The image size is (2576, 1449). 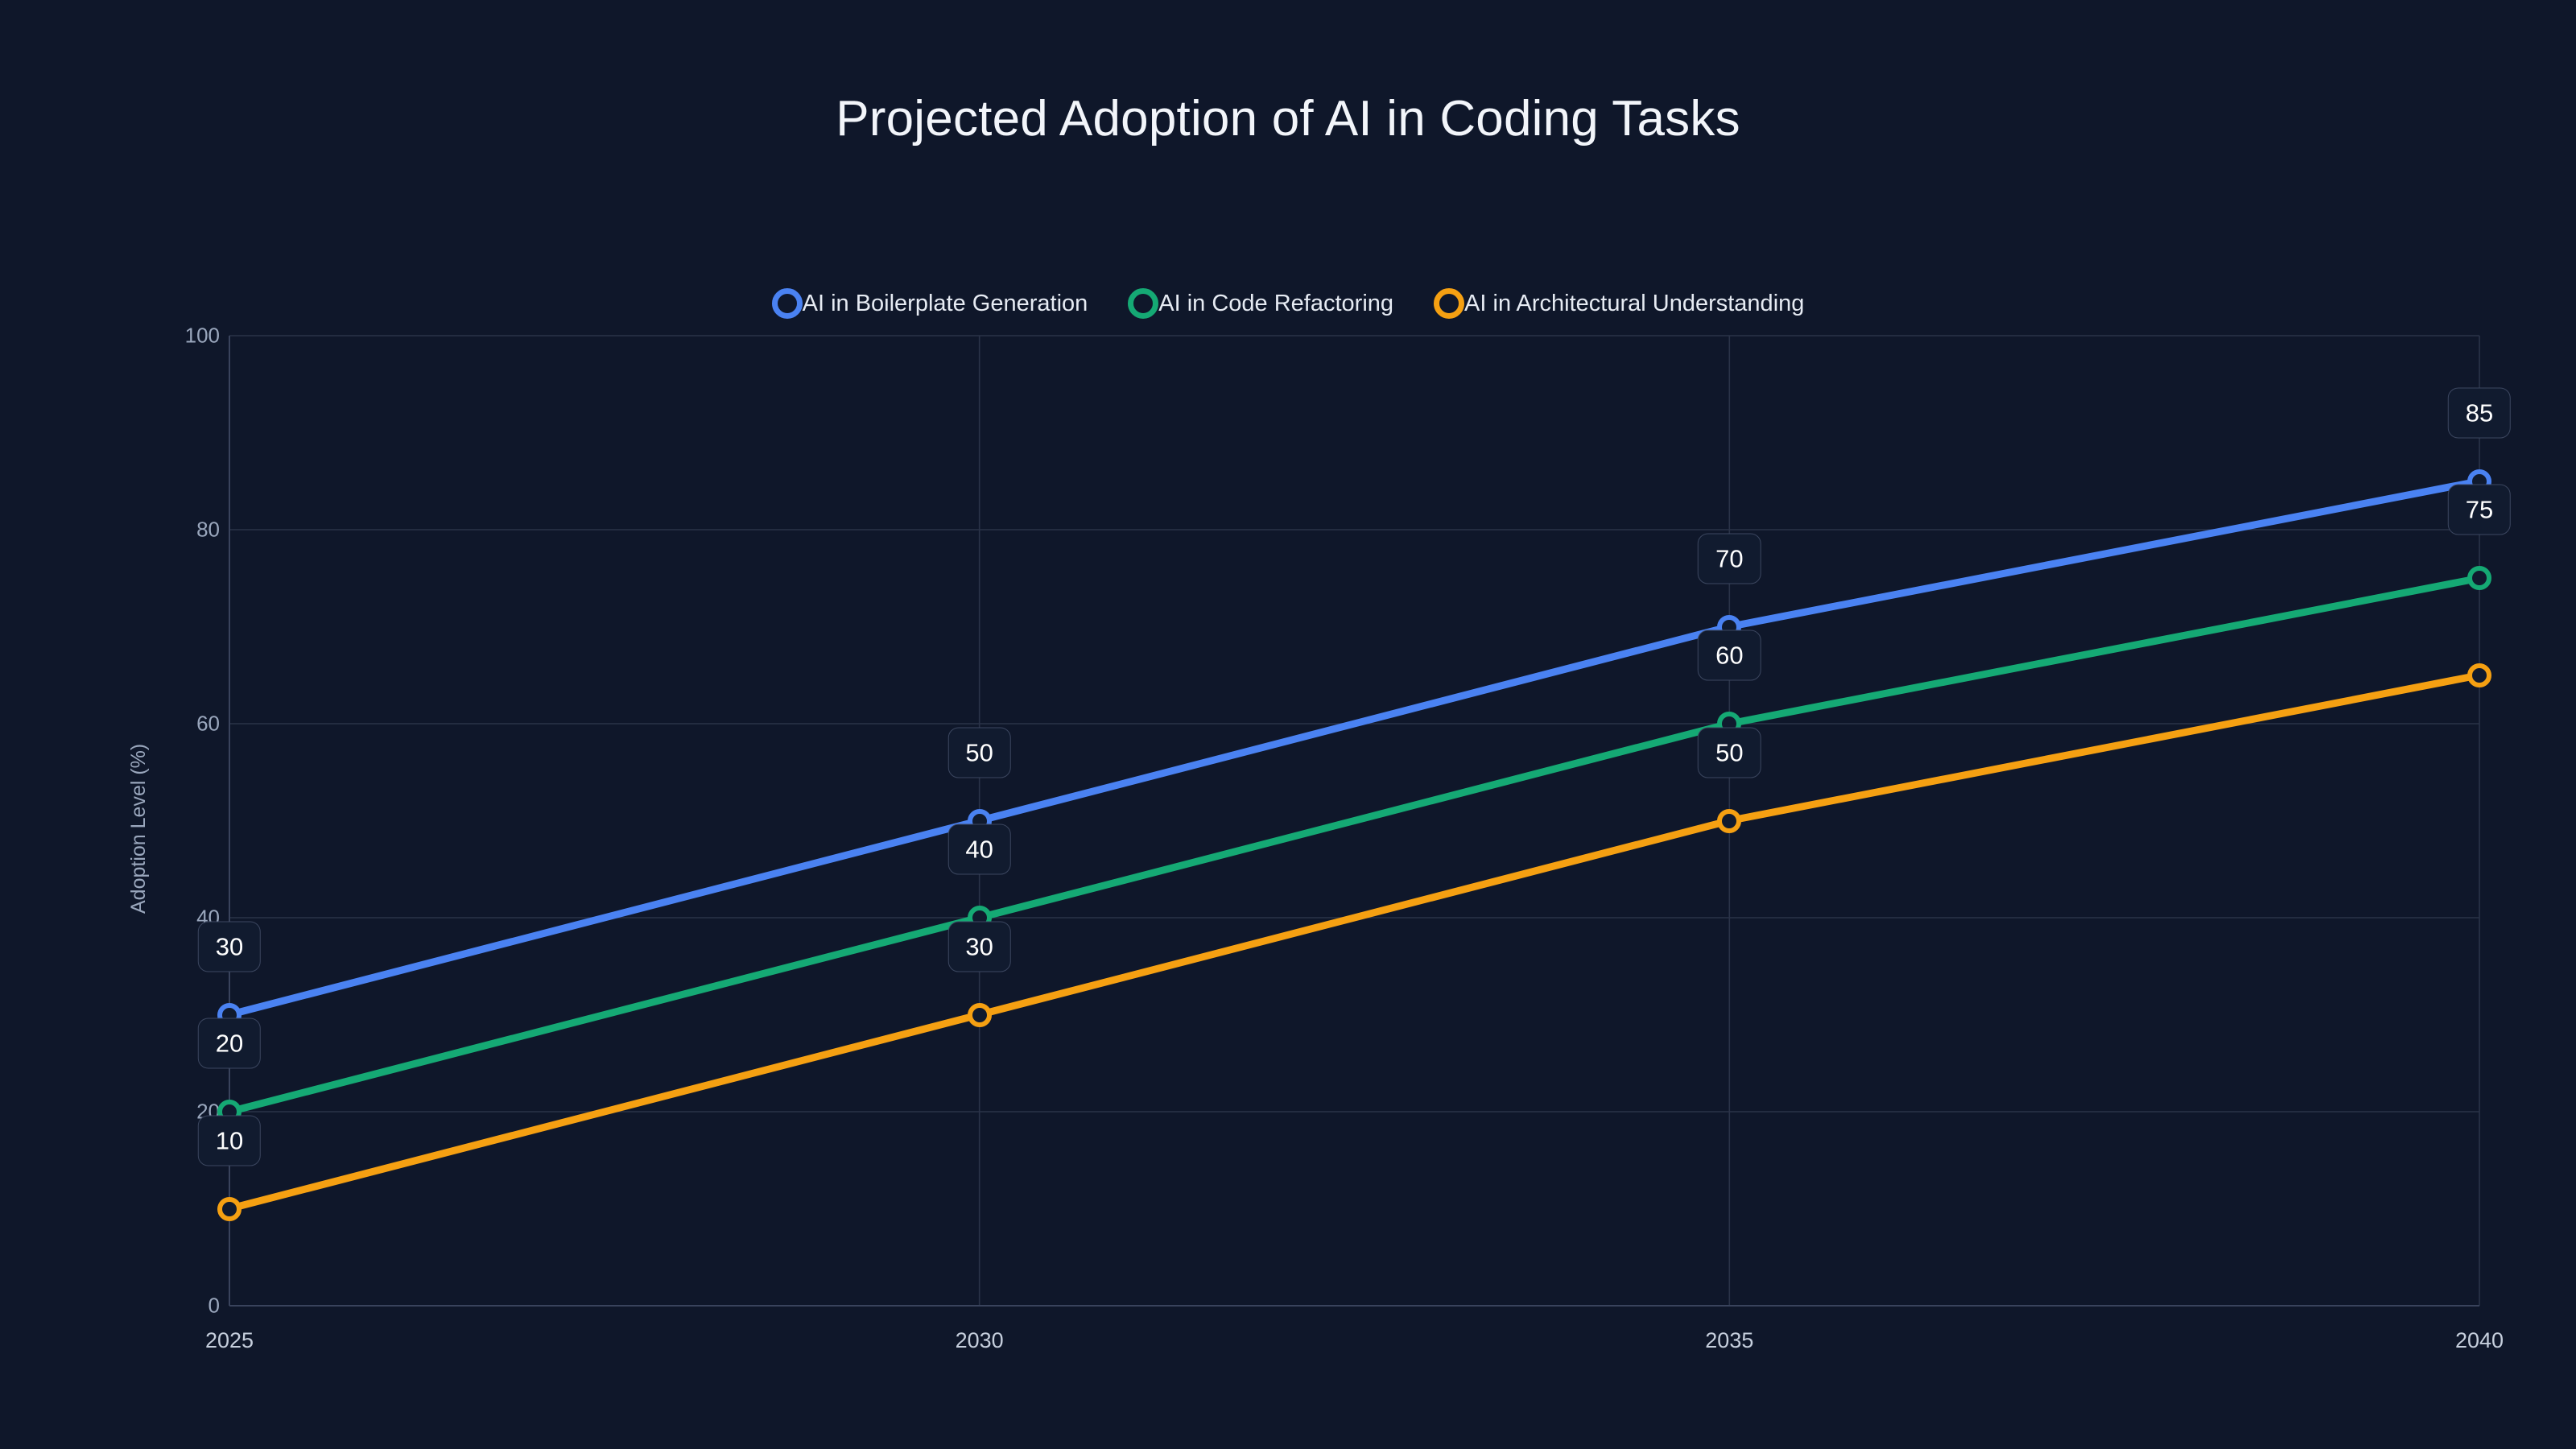 What do you see at coordinates (2479, 413) in the screenshot?
I see `data-point-label: 85` at bounding box center [2479, 413].